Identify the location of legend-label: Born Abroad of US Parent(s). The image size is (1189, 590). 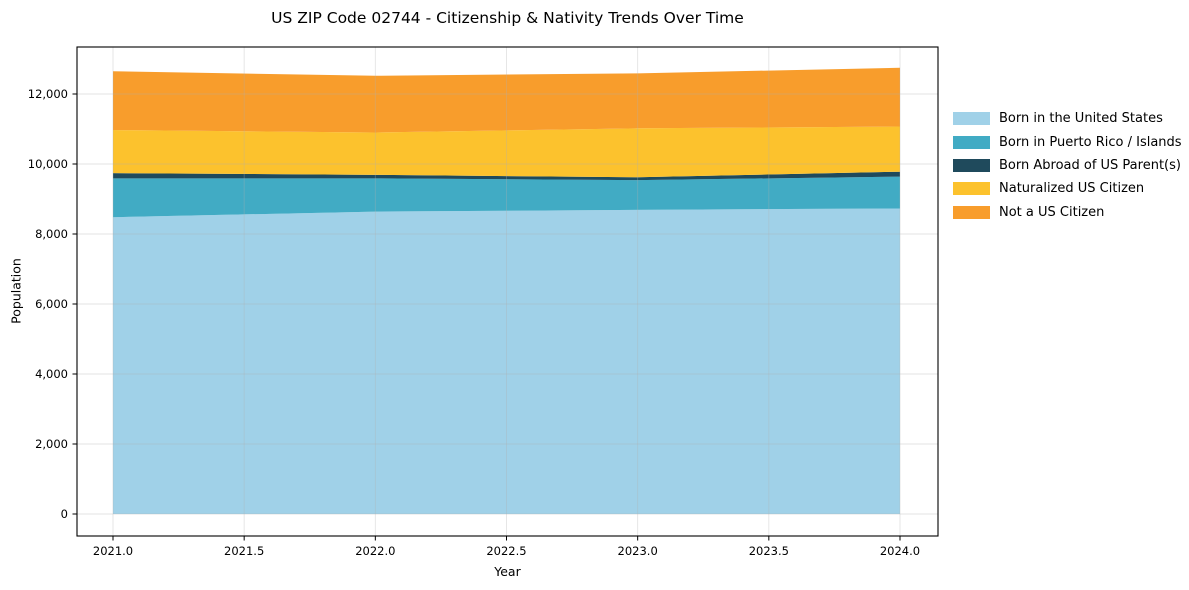
(1090, 165).